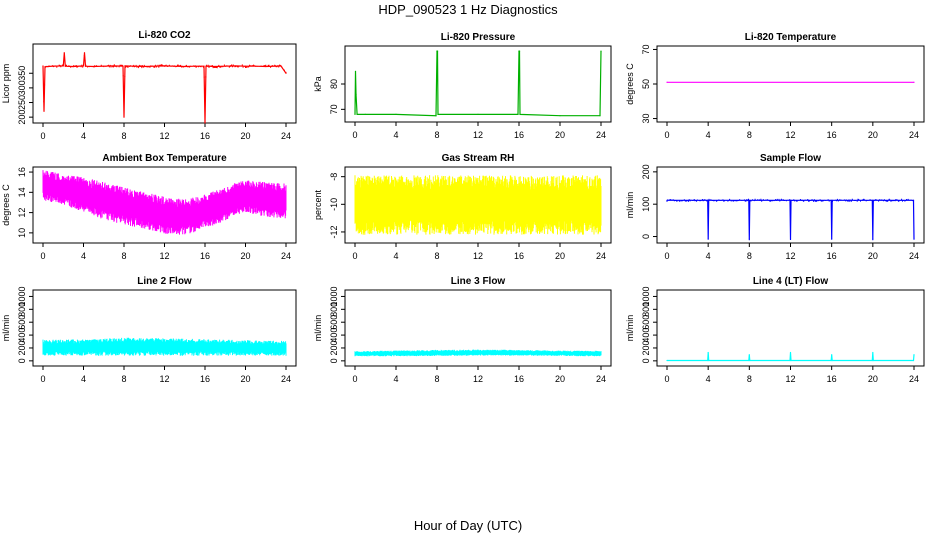 The image size is (936, 540). What do you see at coordinates (164, 281) in the screenshot?
I see `panel-title: Line 2 Flow` at bounding box center [164, 281].